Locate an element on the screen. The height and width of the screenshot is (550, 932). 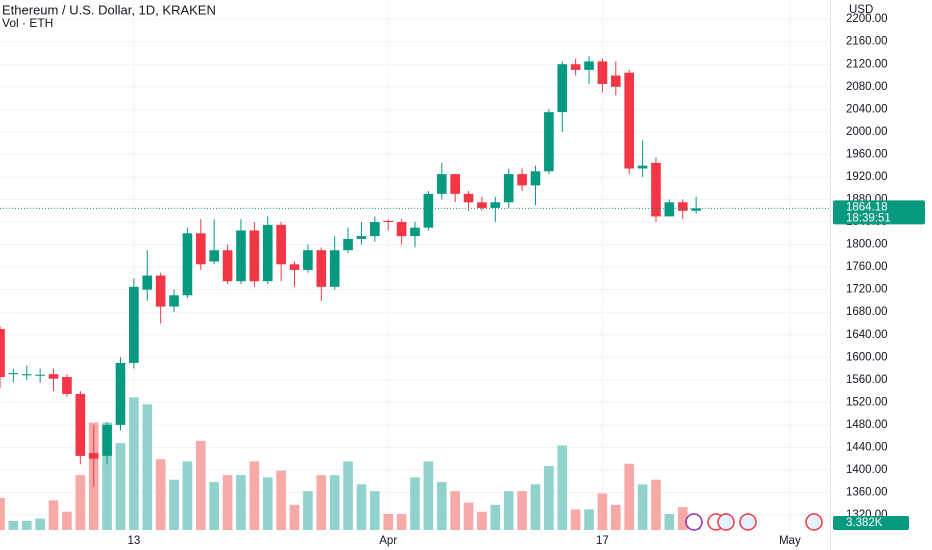
y-tick-label: 1400.00 is located at coordinates (867, 470).